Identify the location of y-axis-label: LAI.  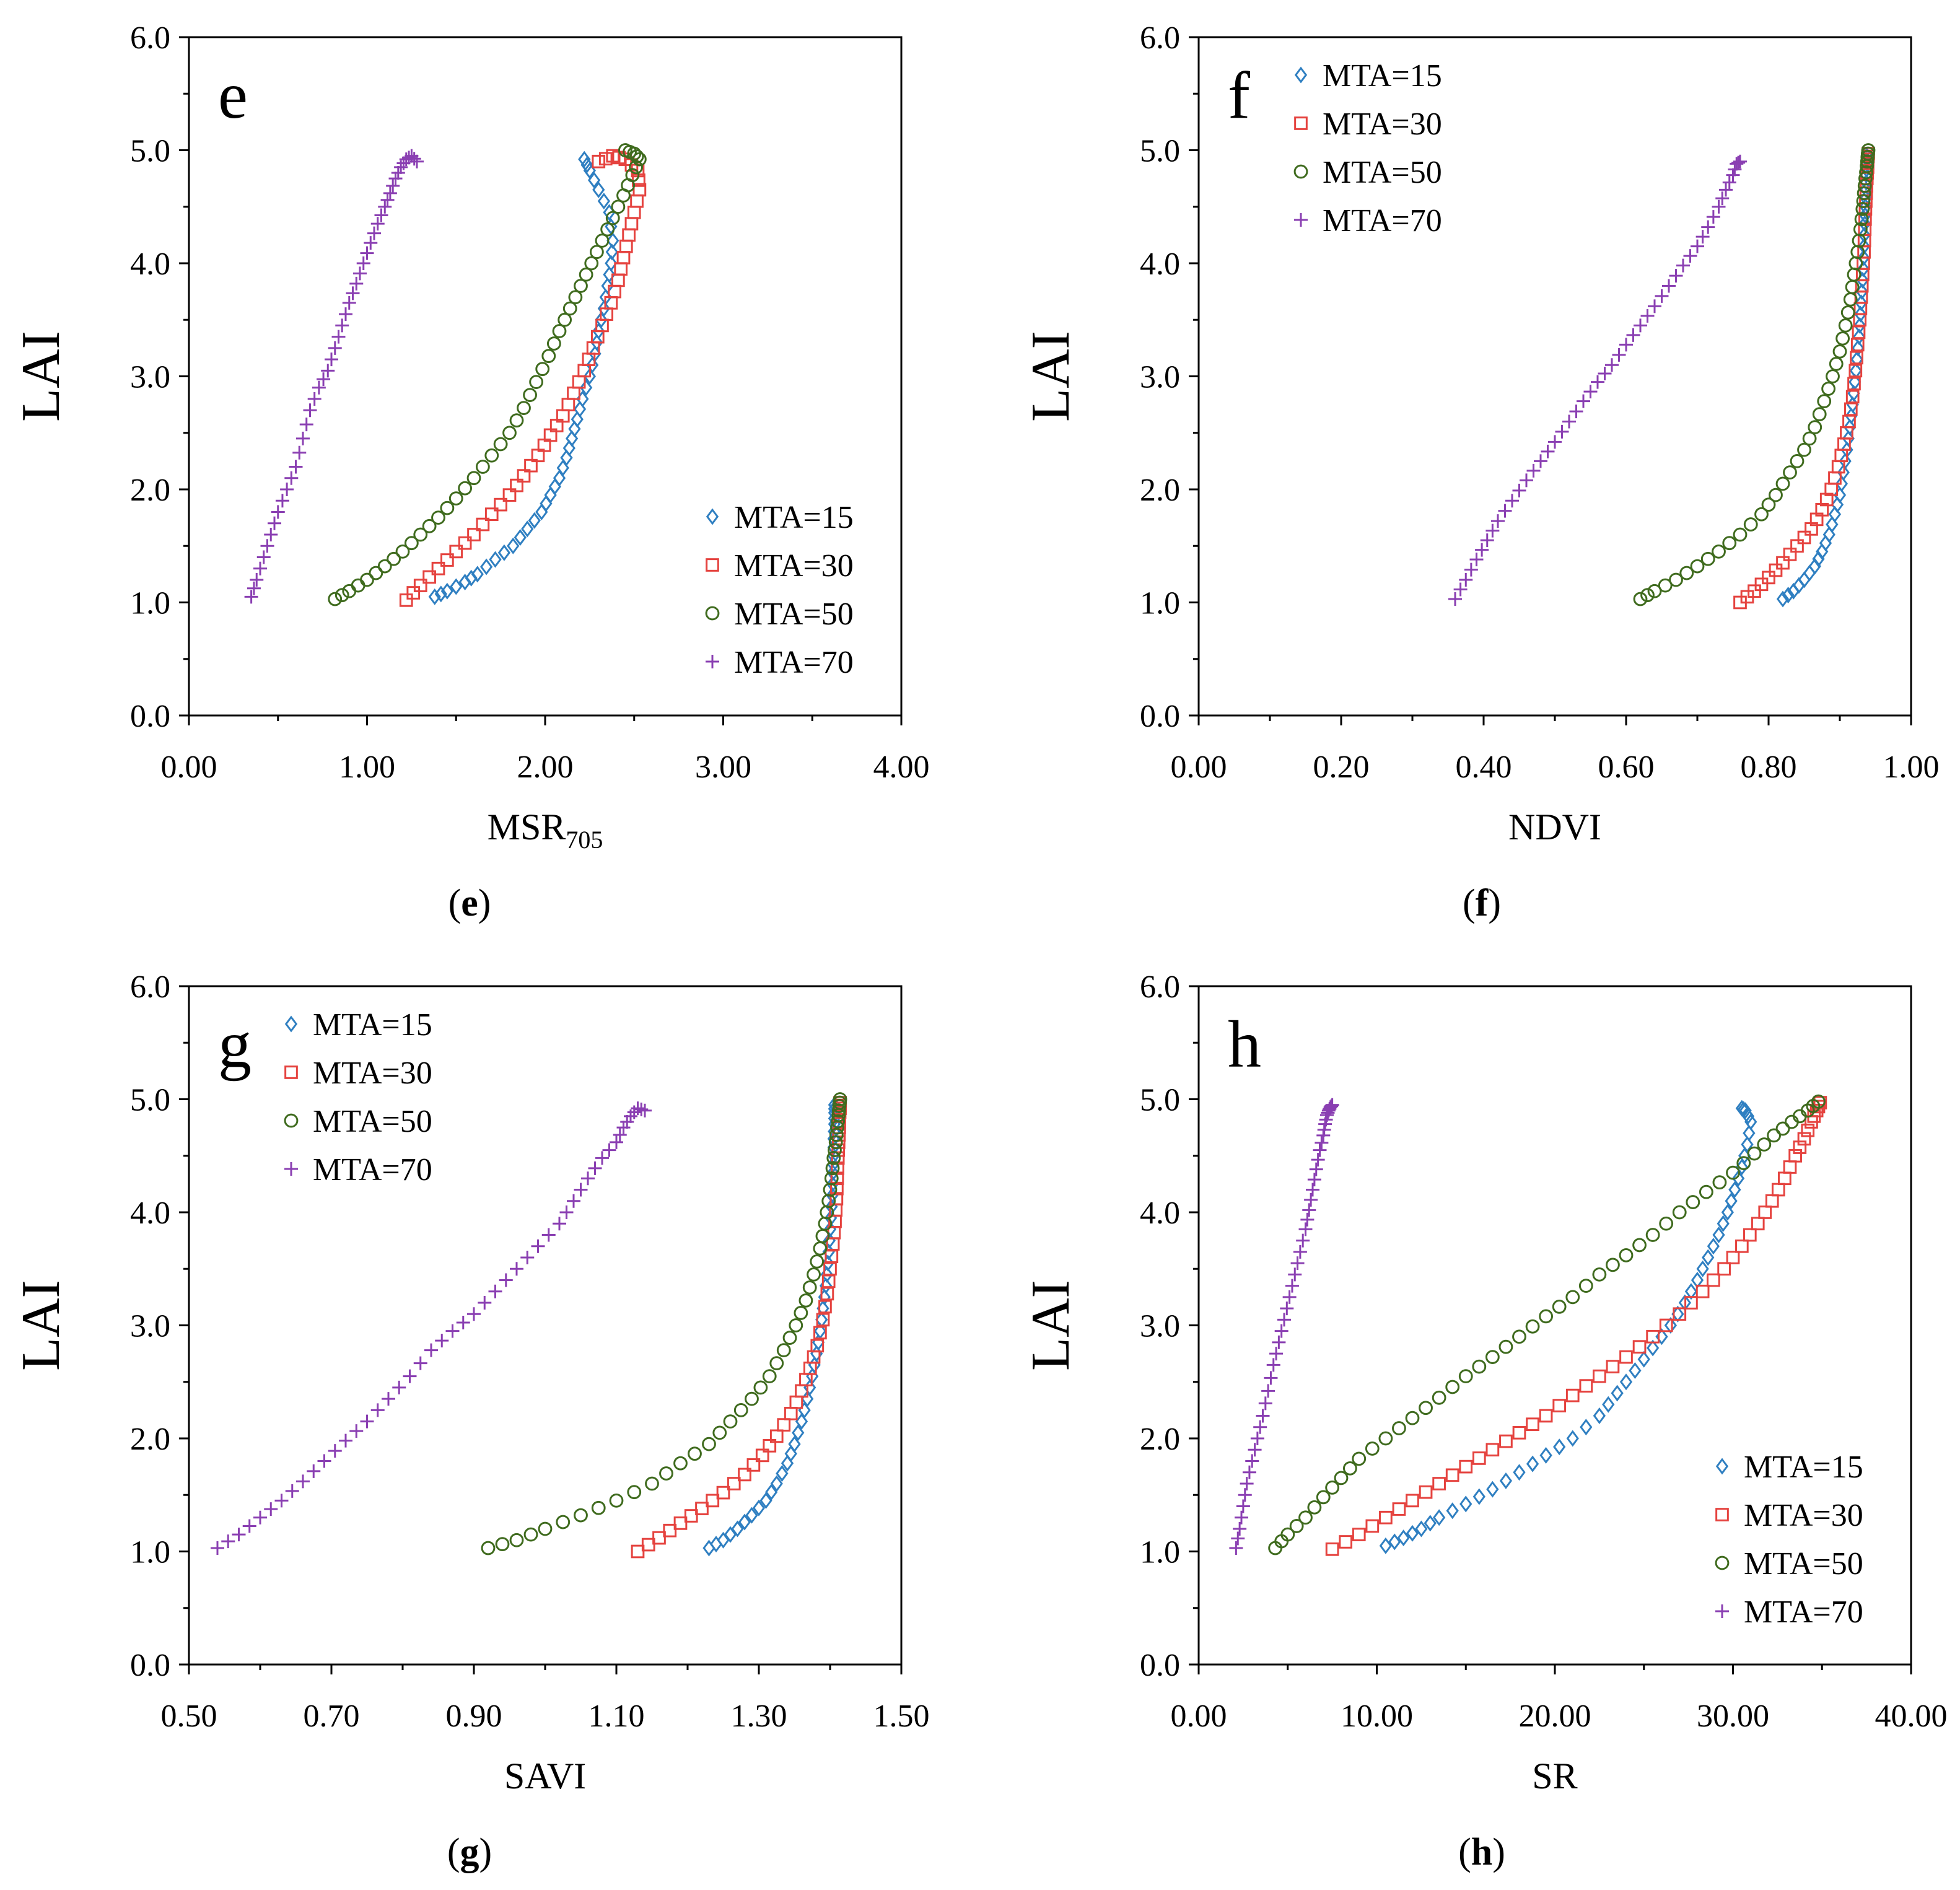
(41, 1325).